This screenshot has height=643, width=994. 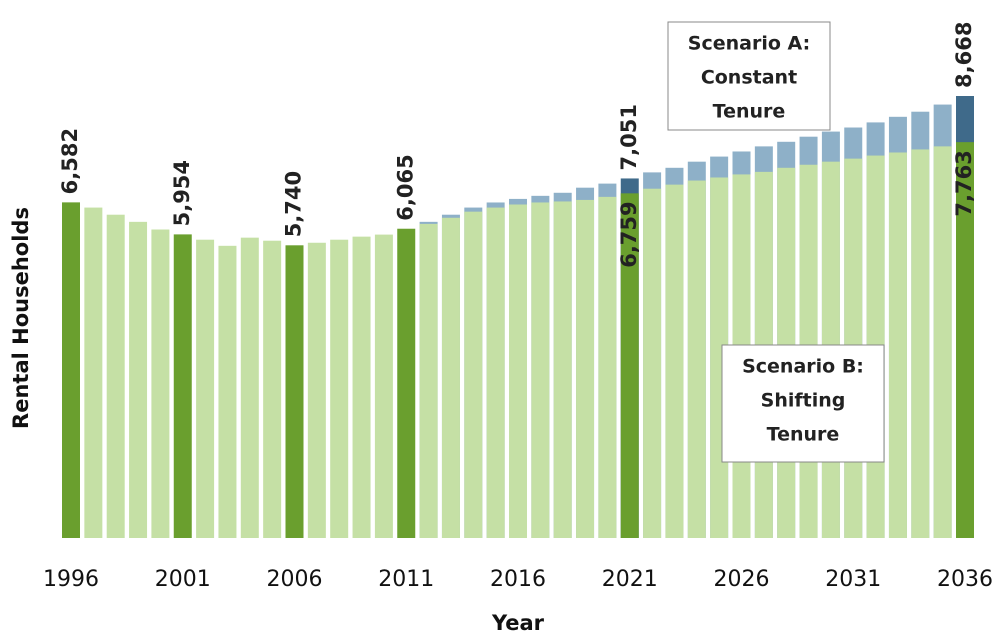 I want to click on value-label: 5,954, so click(x=182, y=193).